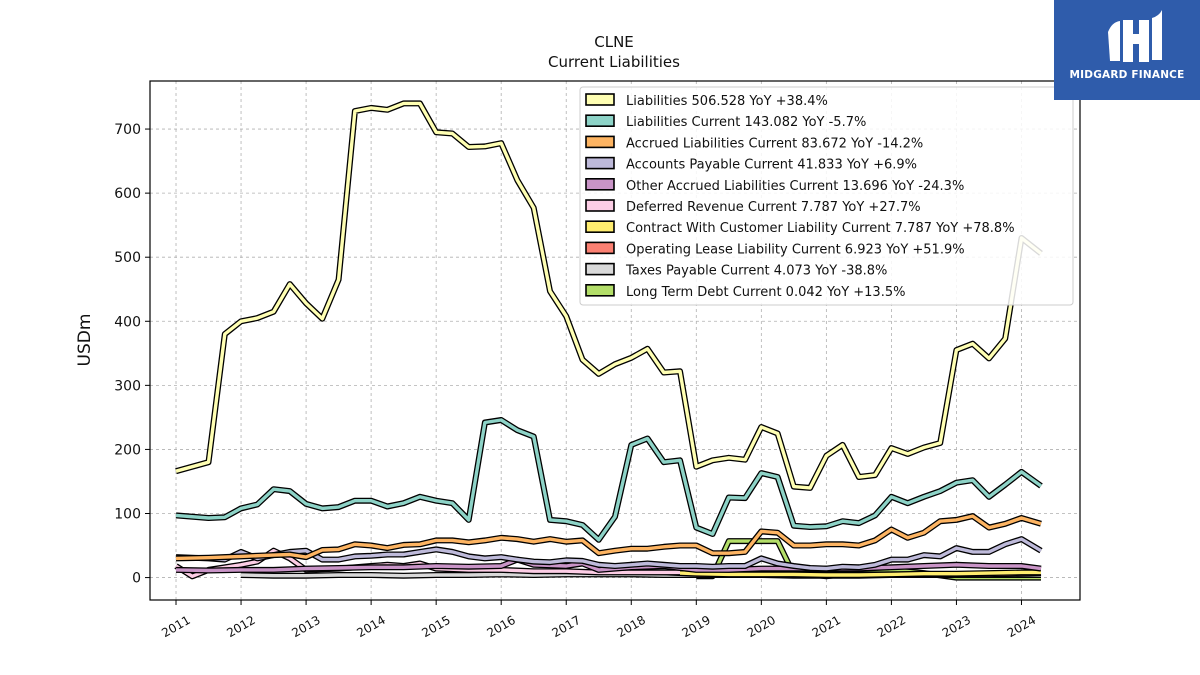 This screenshot has height=675, width=1200. I want to click on y-tick-label: 200, so click(127, 450).